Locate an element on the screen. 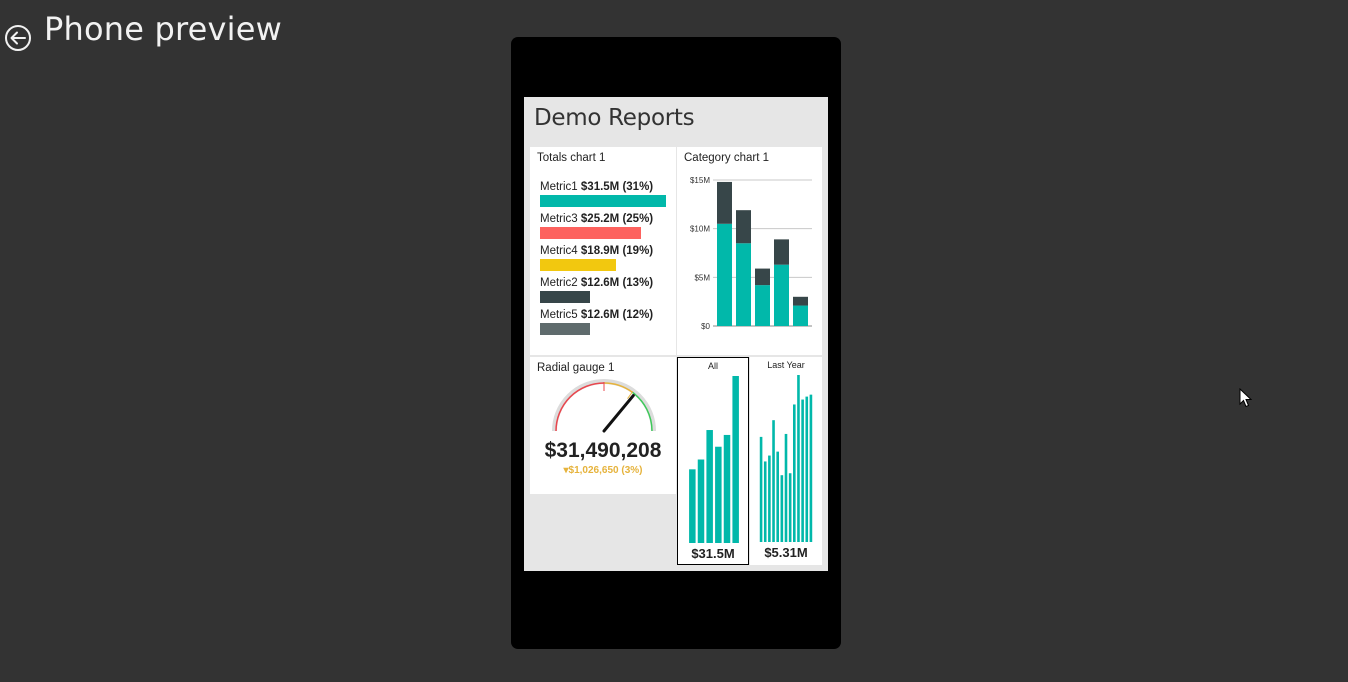 The width and height of the screenshot is (1348, 682). kpi-last-year-tile: Last Year $5.31M is located at coordinates (786, 461).